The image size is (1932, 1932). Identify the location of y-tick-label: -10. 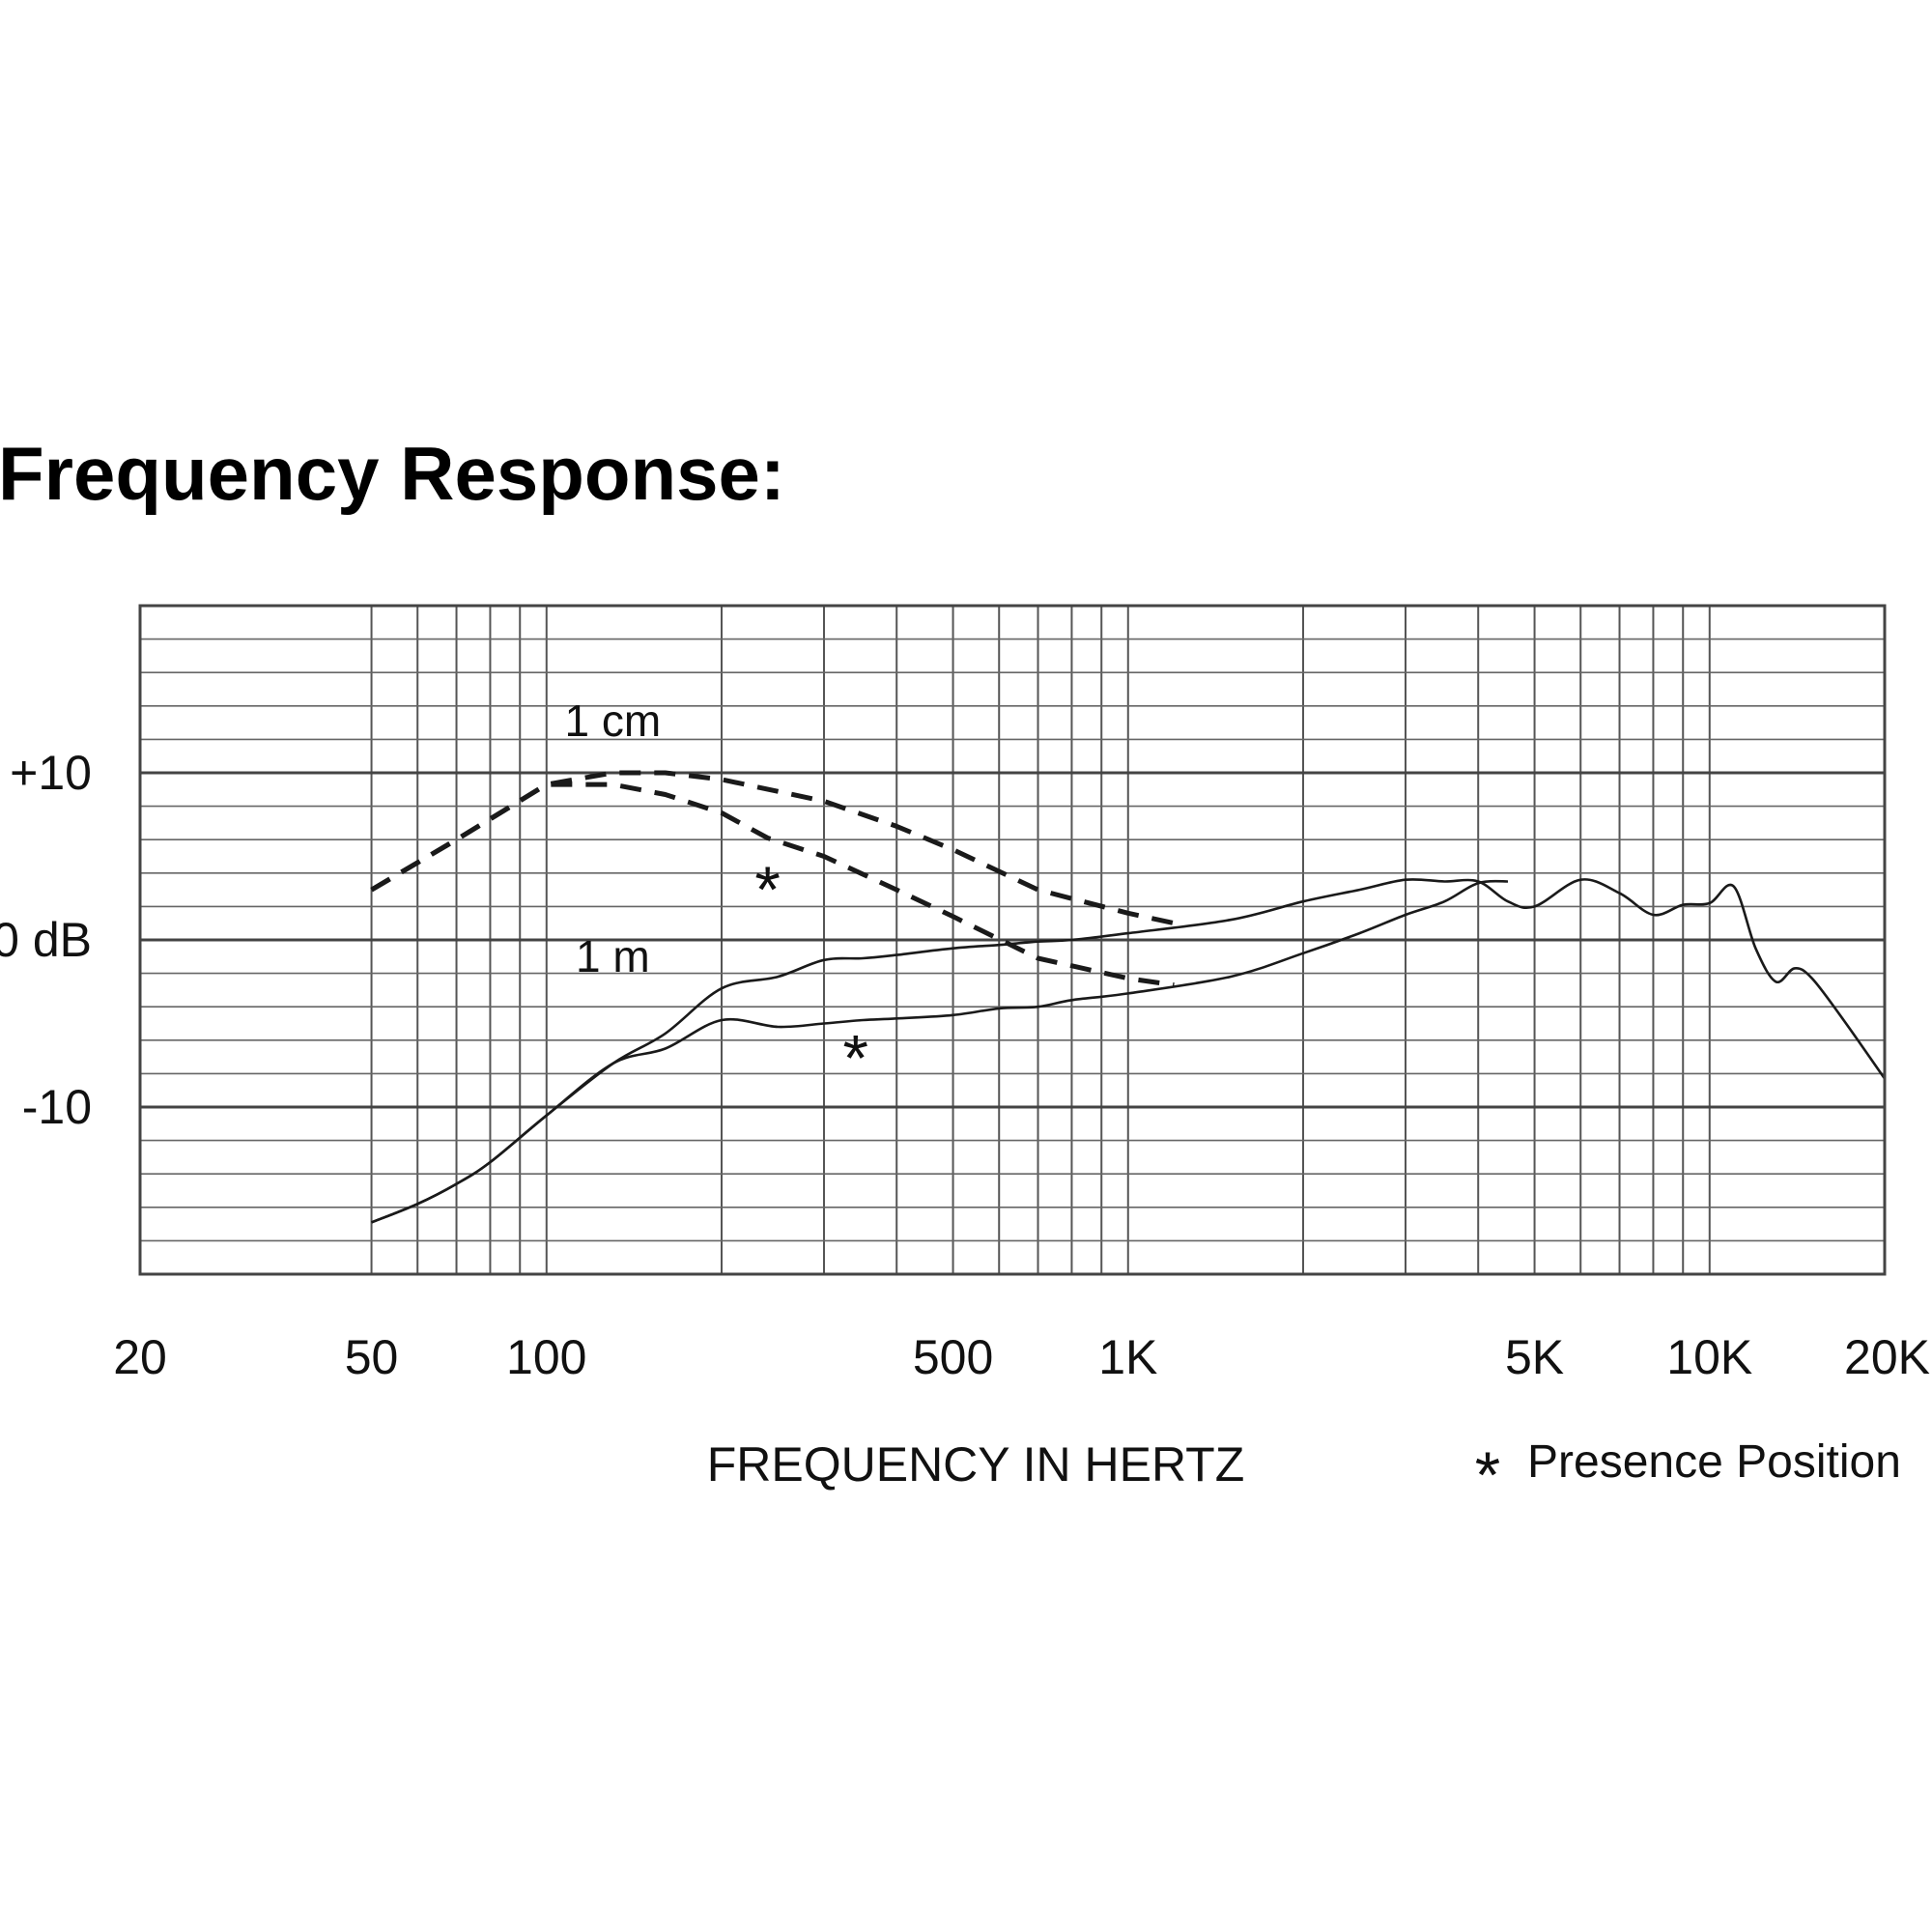
(57, 1107).